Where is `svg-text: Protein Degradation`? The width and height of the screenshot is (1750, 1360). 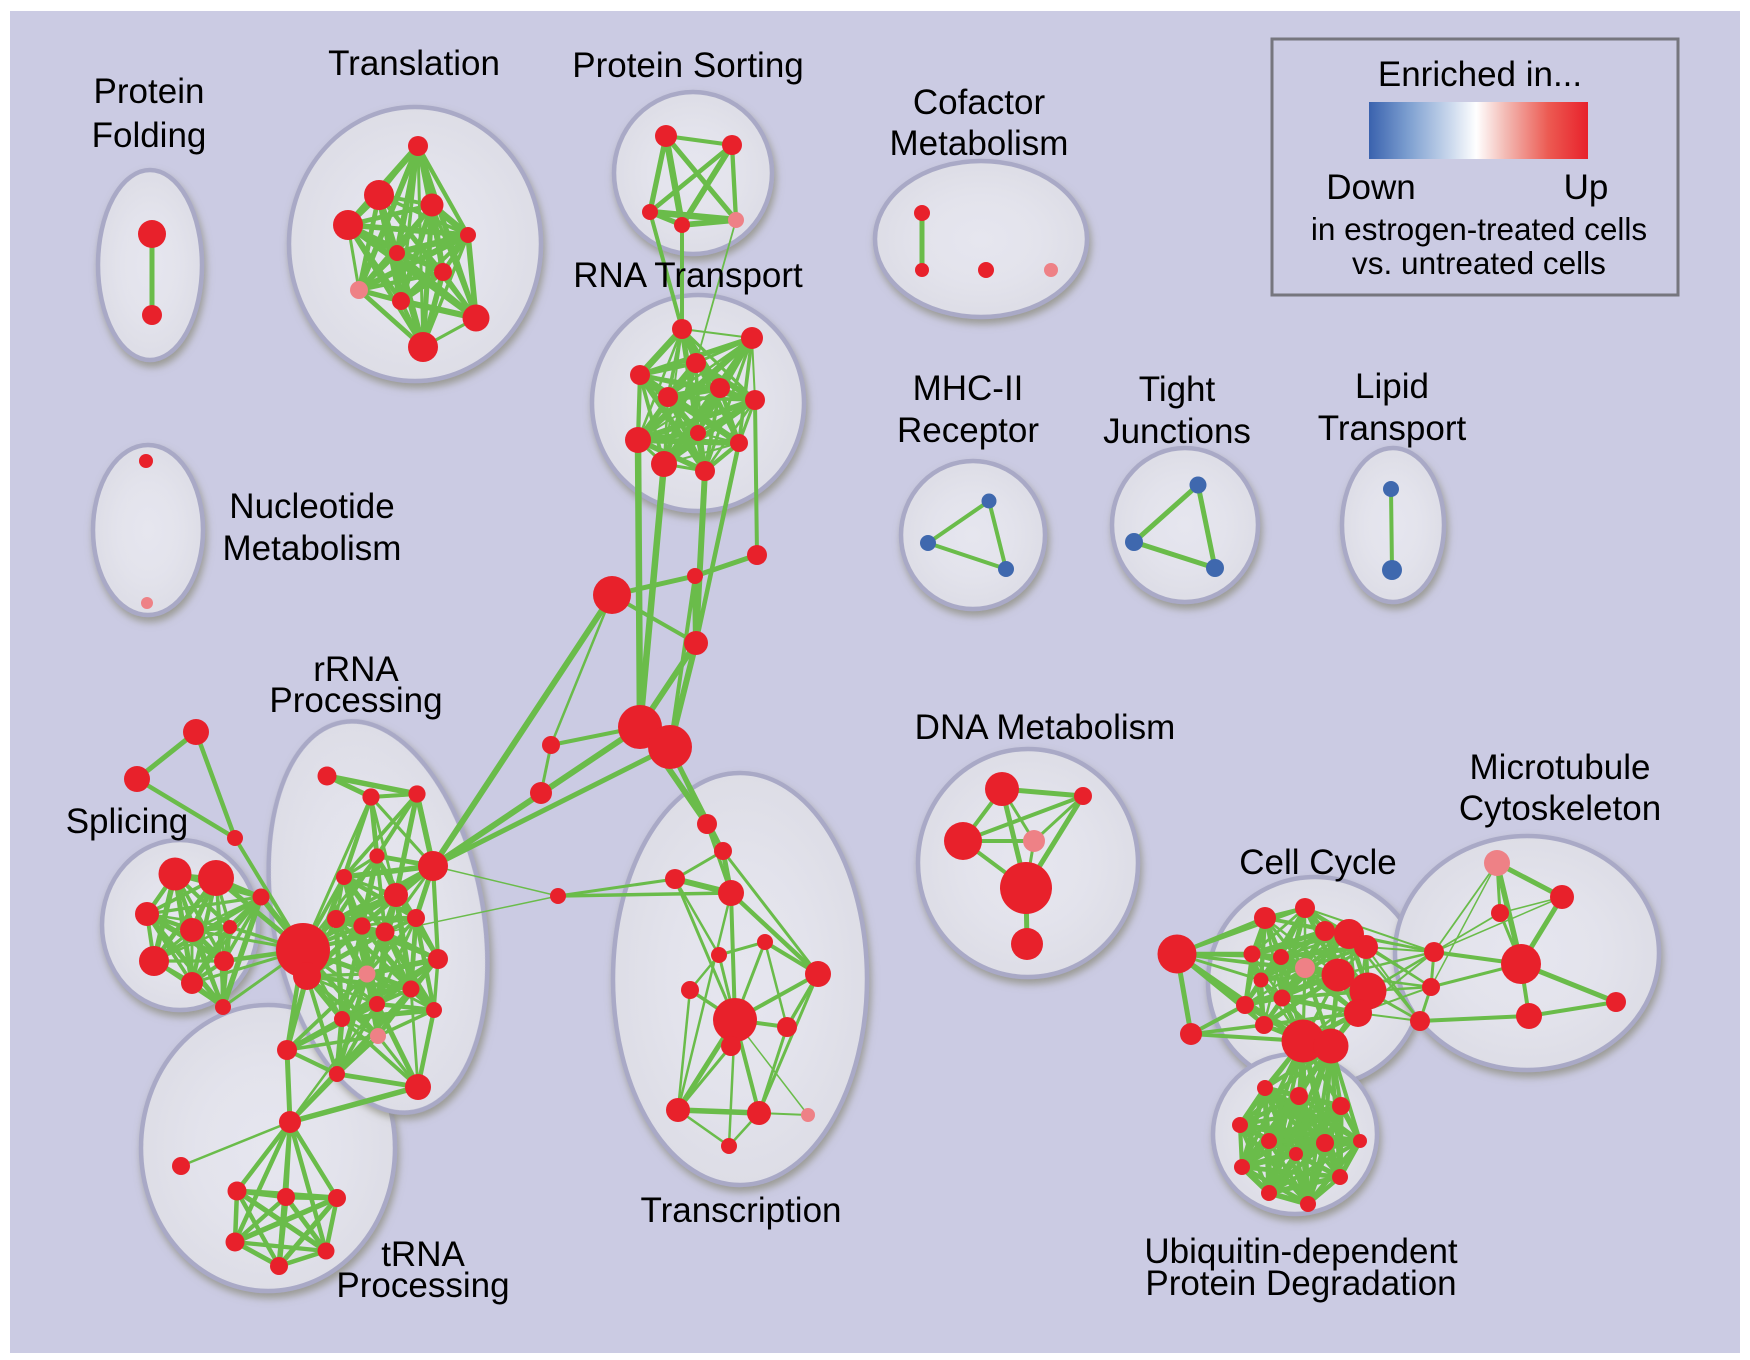 svg-text: Protein Degradation is located at coordinates (1300, 1283).